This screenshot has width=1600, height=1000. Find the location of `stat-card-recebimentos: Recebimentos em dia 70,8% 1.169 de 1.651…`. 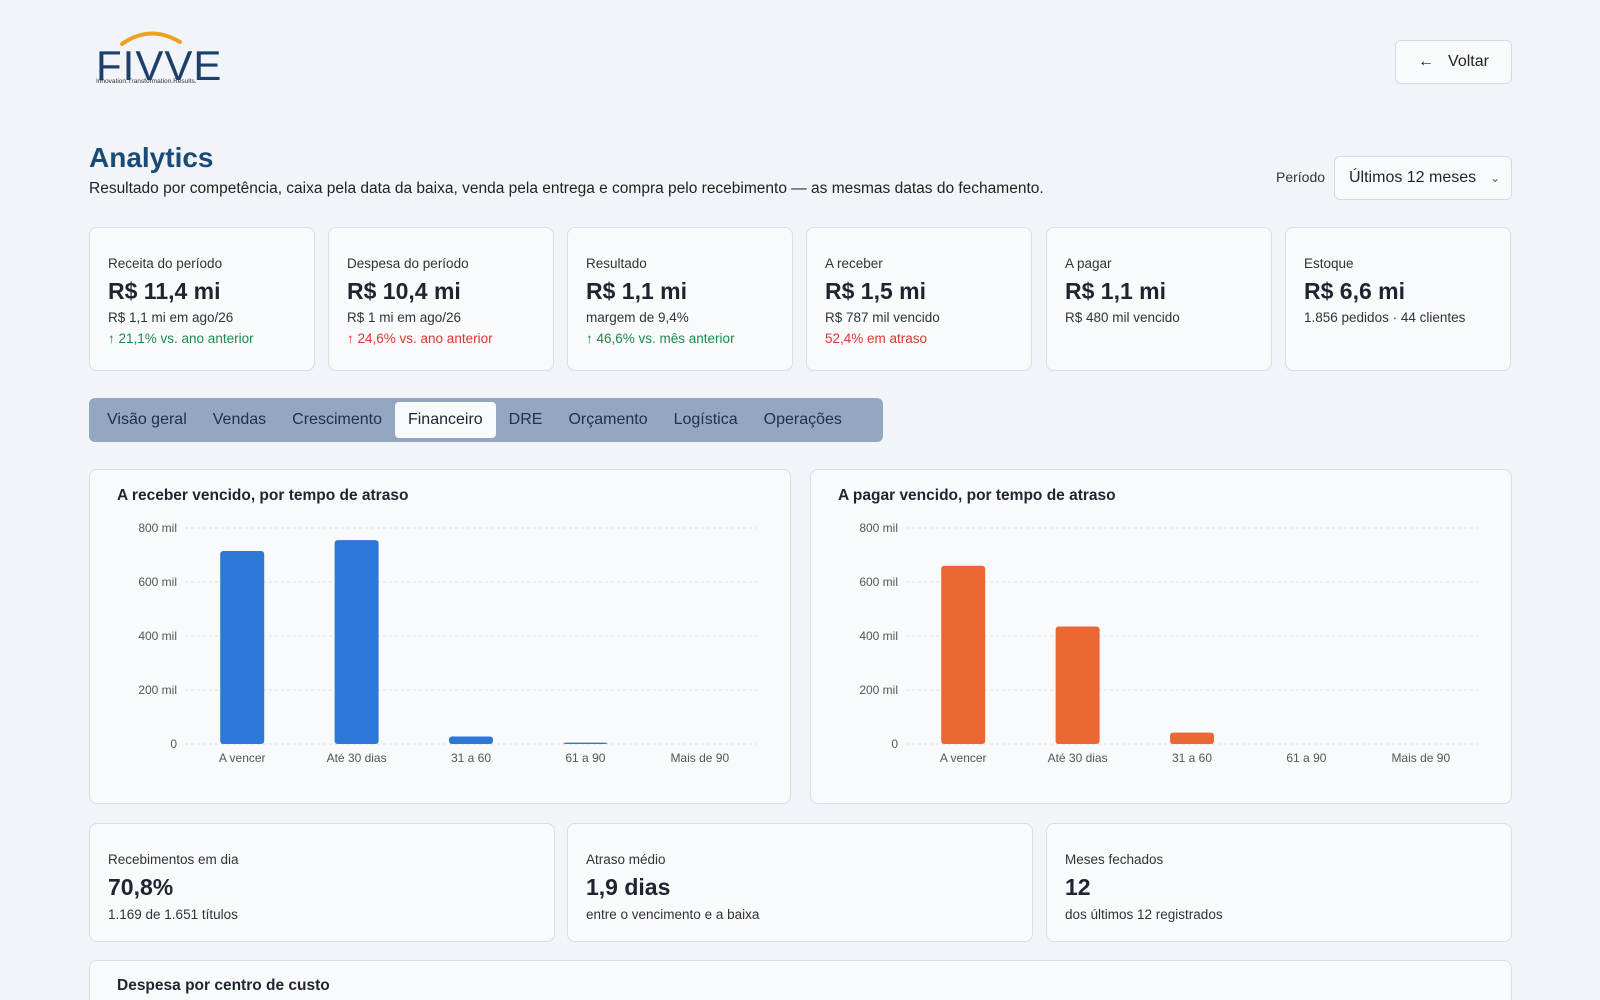

stat-card-recebimentos: Recebimentos em dia 70,8% 1.169 de 1.651… is located at coordinates (322, 882).